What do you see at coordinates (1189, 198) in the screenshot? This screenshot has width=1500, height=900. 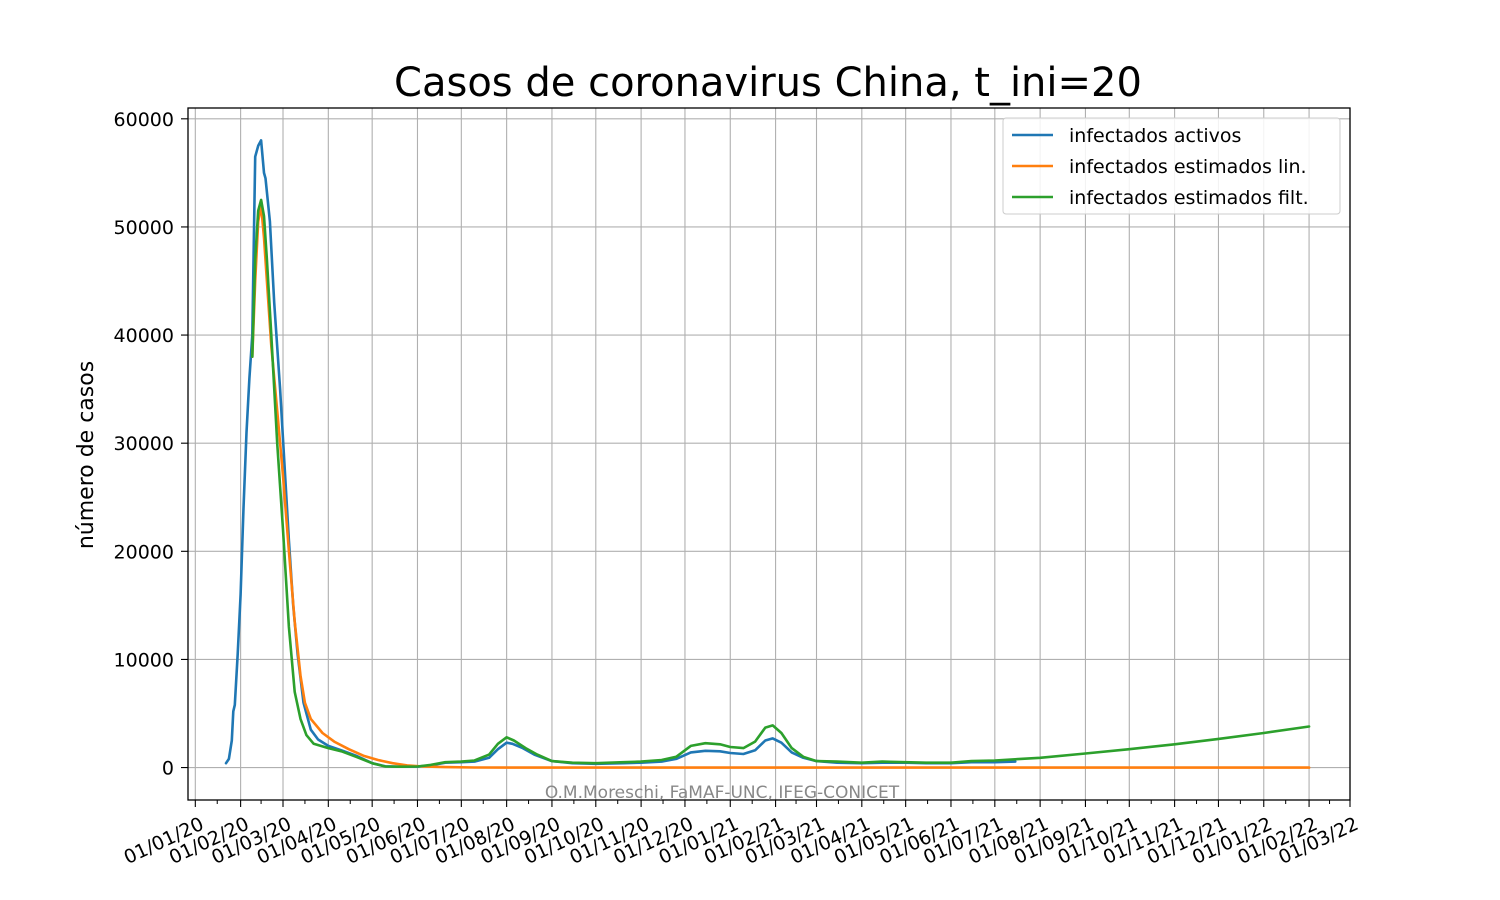 I see `legend-label: infectados estimados filt.` at bounding box center [1189, 198].